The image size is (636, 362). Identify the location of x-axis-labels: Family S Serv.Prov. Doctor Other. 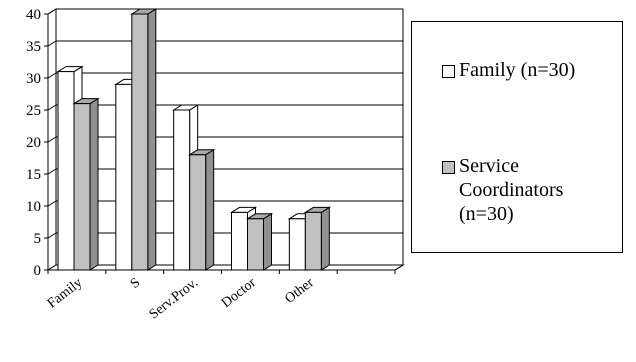
(181, 298).